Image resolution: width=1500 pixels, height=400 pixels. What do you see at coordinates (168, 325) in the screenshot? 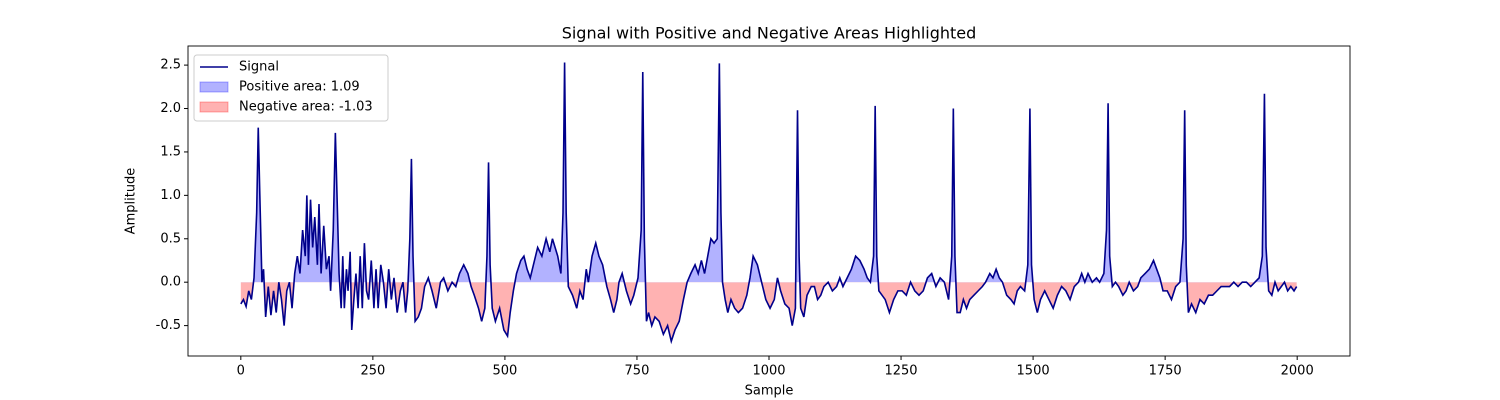
I see `y-tick-label: -0.5` at bounding box center [168, 325].